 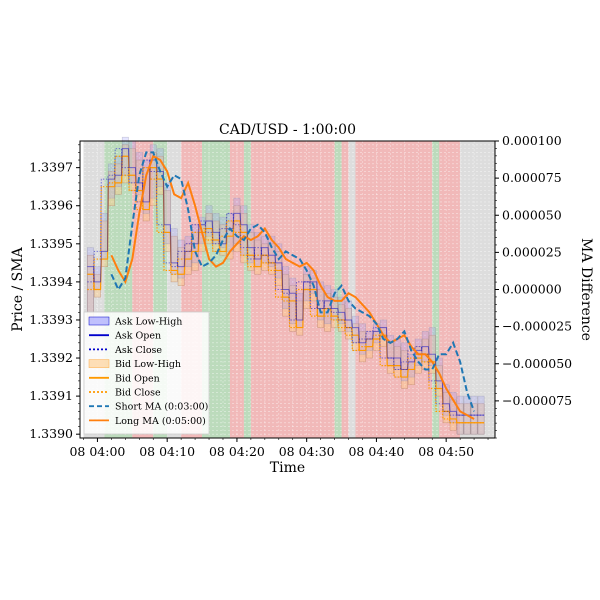 I want to click on legend-label: Bid Low-High, so click(x=148, y=364).